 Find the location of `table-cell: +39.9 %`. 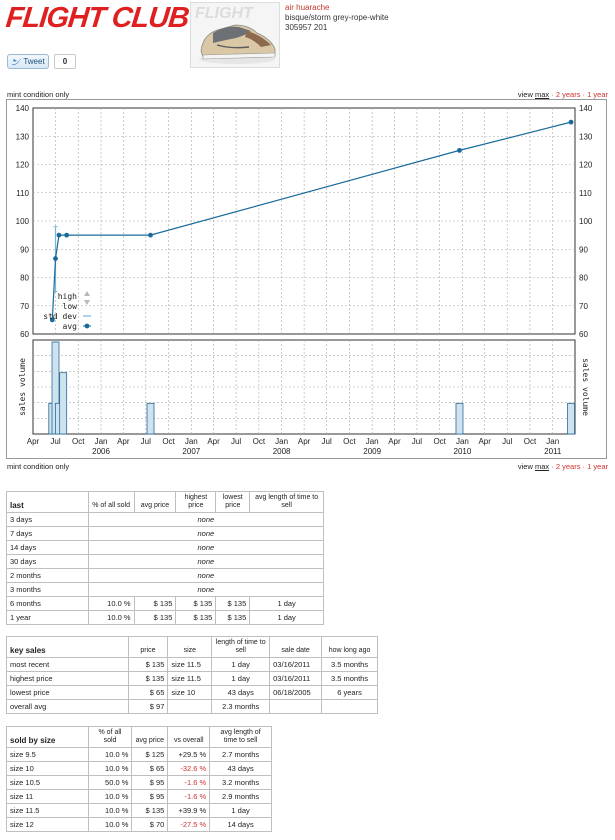

table-cell: +39.9 % is located at coordinates (189, 810).